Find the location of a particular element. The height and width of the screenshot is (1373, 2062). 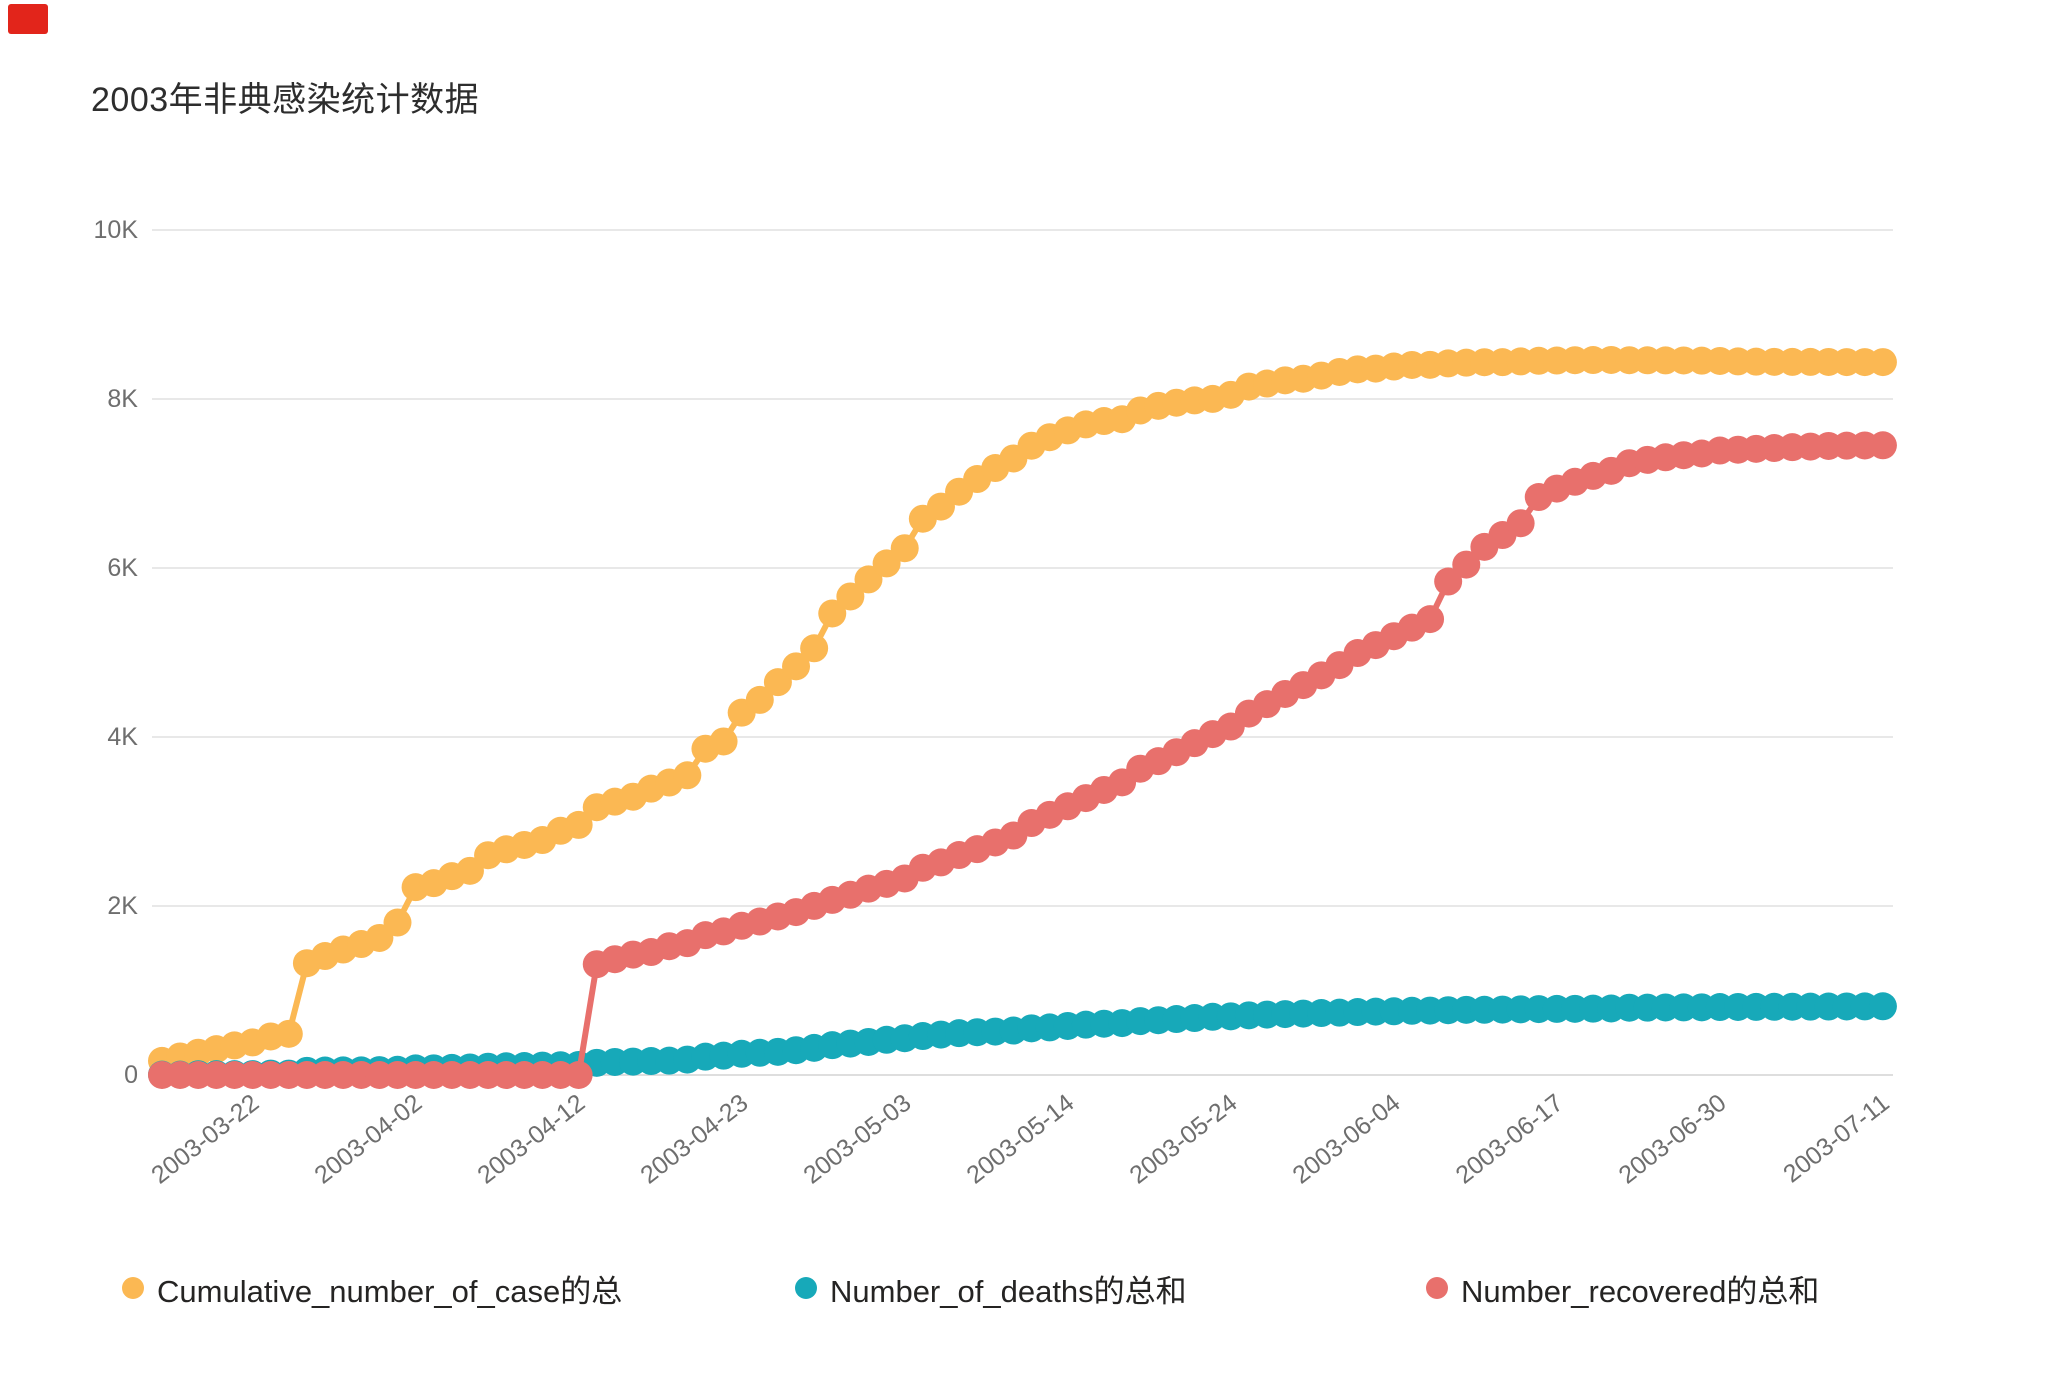

legend-dot-recovered-icon is located at coordinates (1437, 1288).